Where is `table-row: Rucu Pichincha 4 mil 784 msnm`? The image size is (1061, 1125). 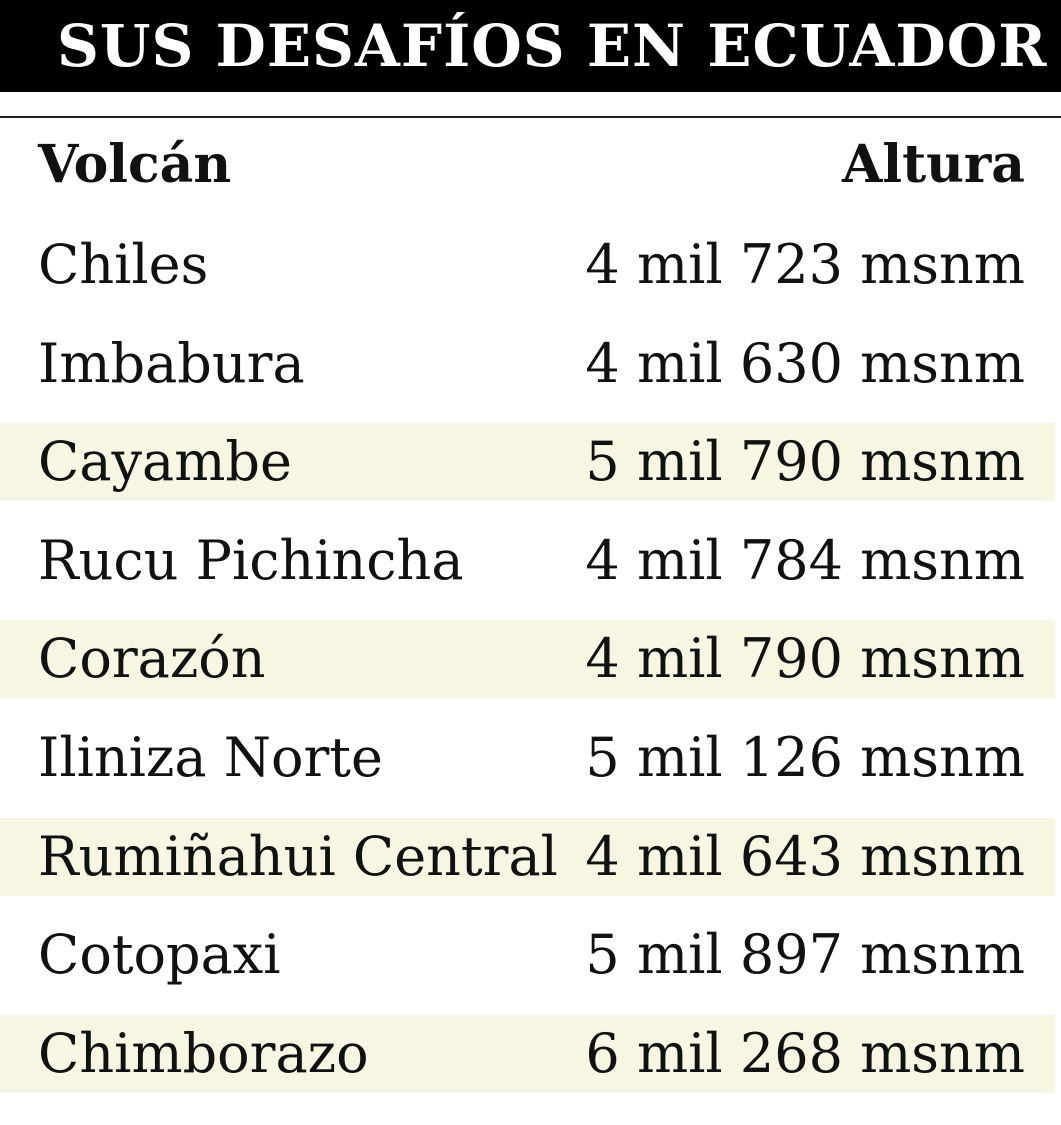
table-row: Rucu Pichincha 4 mil 784 msnm is located at coordinates (527, 561).